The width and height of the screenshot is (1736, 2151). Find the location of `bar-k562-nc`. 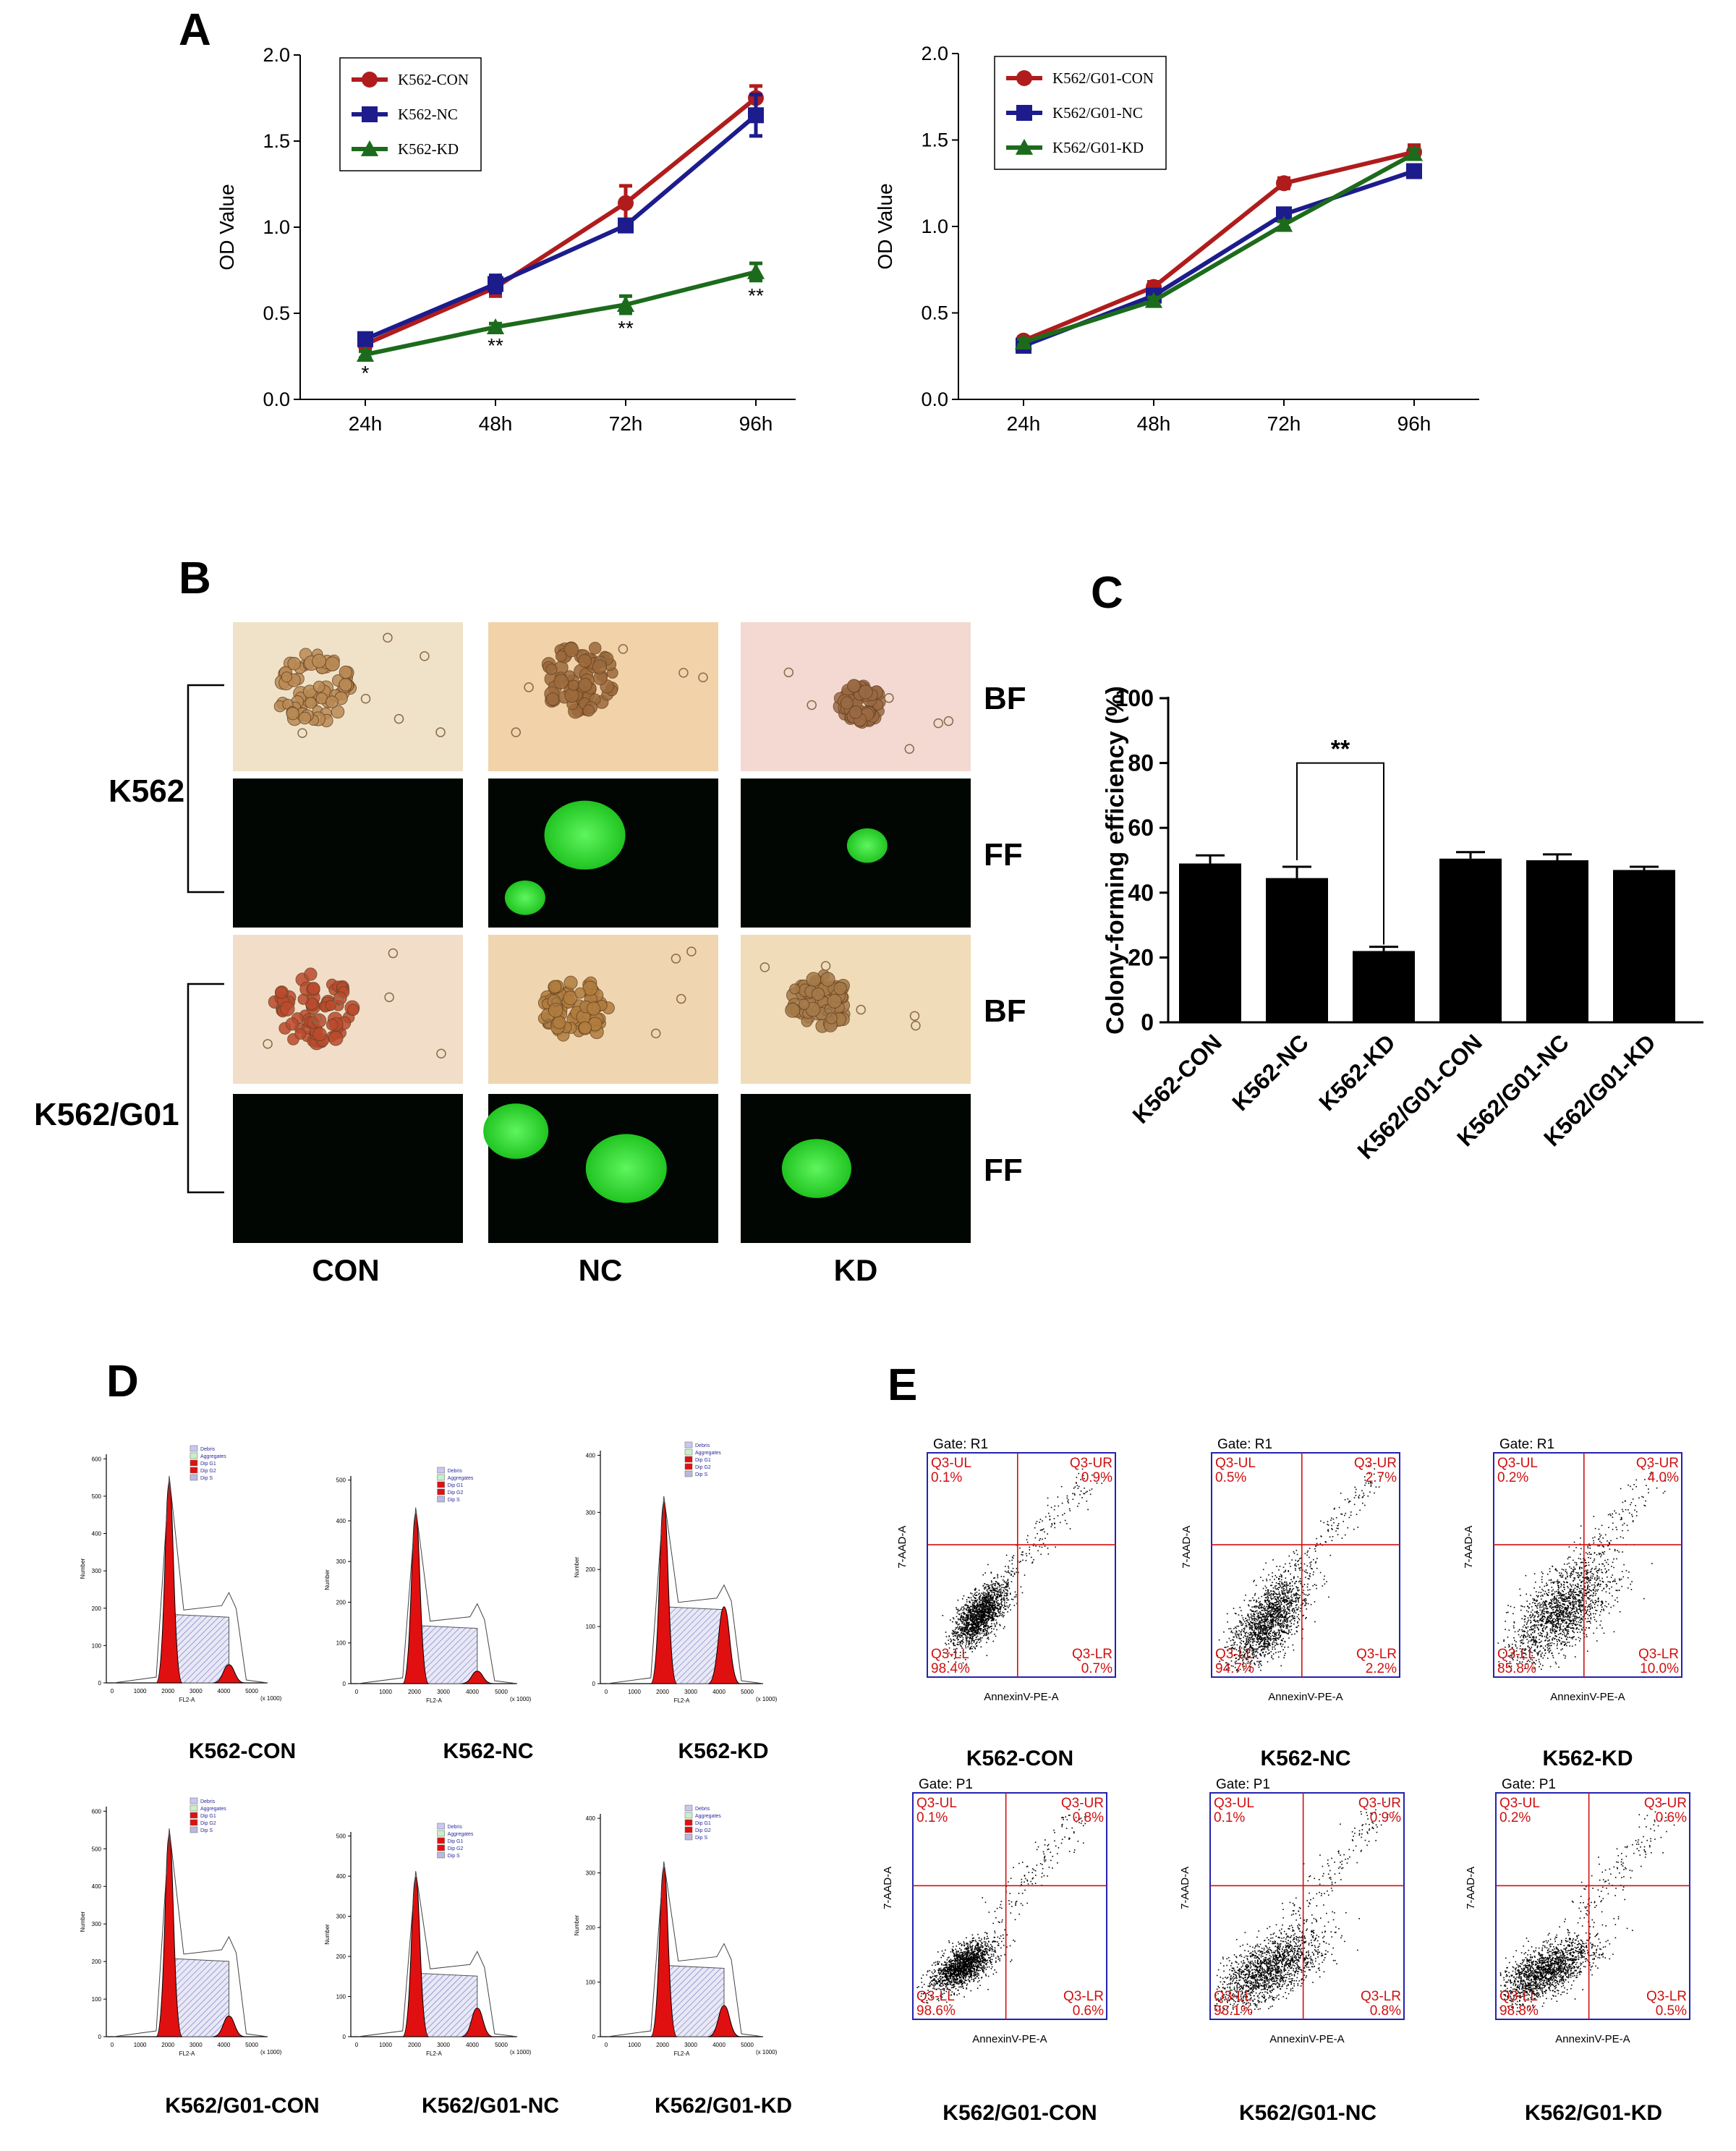

bar-k562-nc is located at coordinates (1297, 950).